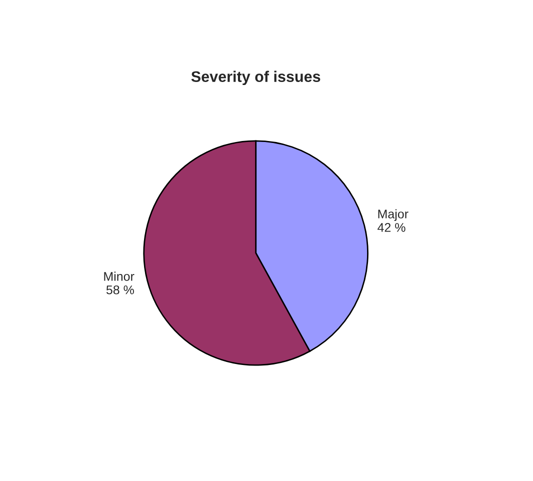 This screenshot has width=533, height=481. Describe the element at coordinates (392, 227) in the screenshot. I see `data-label: 42 %` at that location.